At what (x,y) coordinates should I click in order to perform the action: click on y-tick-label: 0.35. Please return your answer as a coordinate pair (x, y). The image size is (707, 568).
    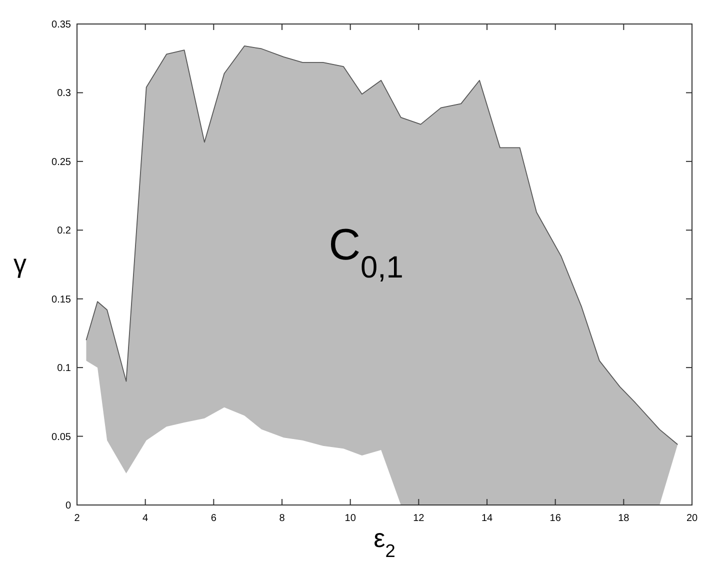
    Looking at the image, I should click on (62, 25).